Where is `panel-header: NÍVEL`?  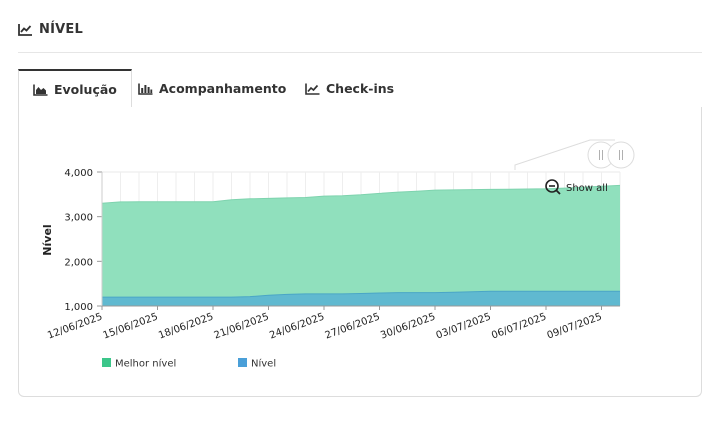
panel-header: NÍVEL is located at coordinates (50, 29).